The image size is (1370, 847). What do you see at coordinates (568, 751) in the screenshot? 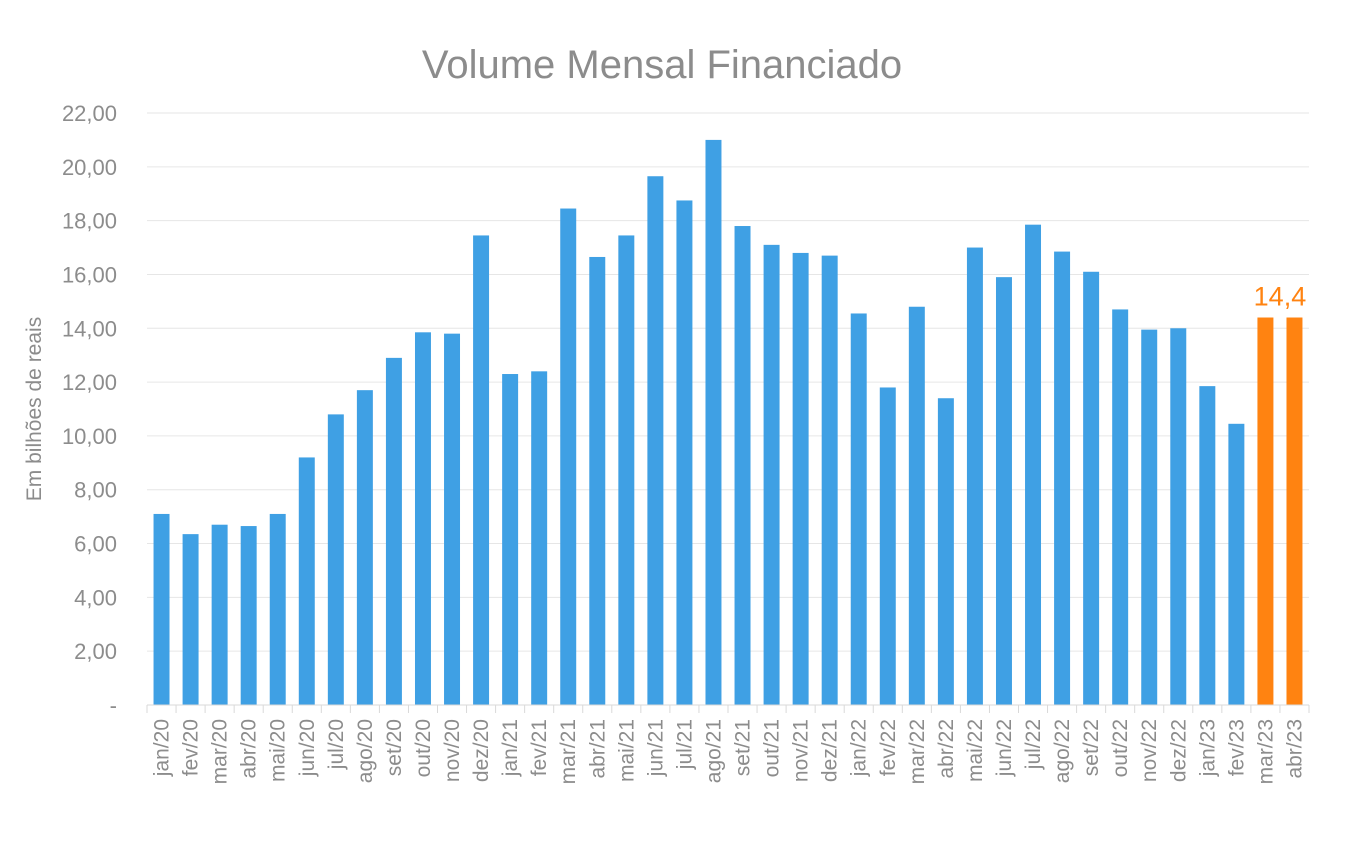
I see `x-tick-label: mar/21` at bounding box center [568, 751].